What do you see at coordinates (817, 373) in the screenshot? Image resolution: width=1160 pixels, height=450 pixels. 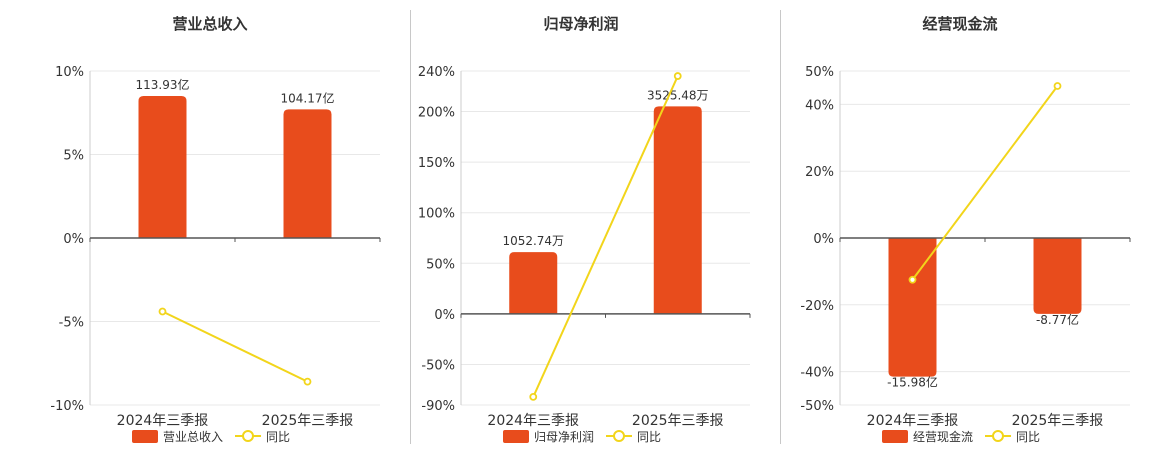 I see `y-tick-label: -40%` at bounding box center [817, 373].